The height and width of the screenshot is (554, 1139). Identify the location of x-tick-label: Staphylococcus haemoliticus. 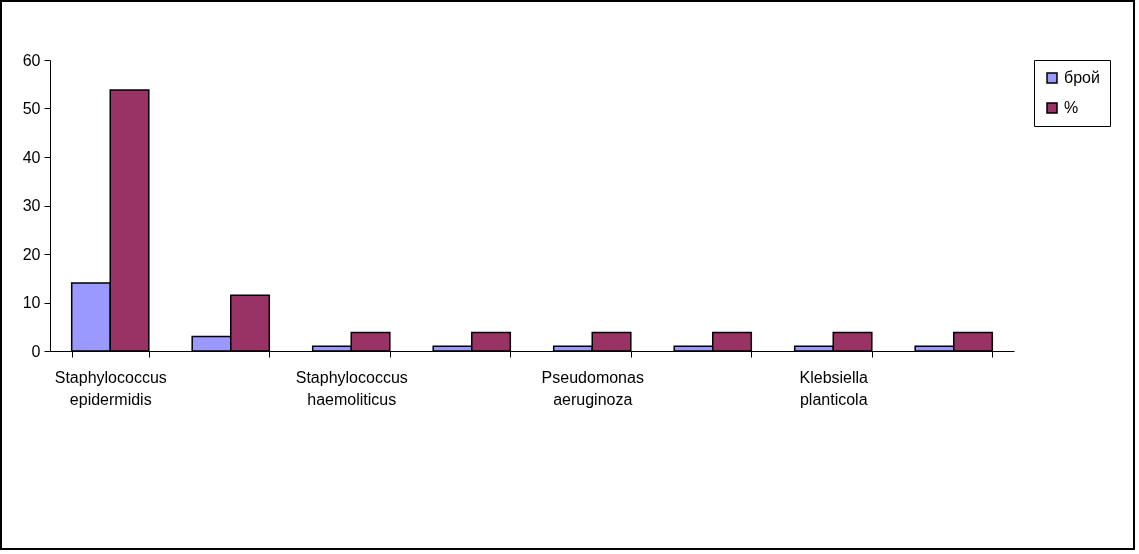
(351, 388).